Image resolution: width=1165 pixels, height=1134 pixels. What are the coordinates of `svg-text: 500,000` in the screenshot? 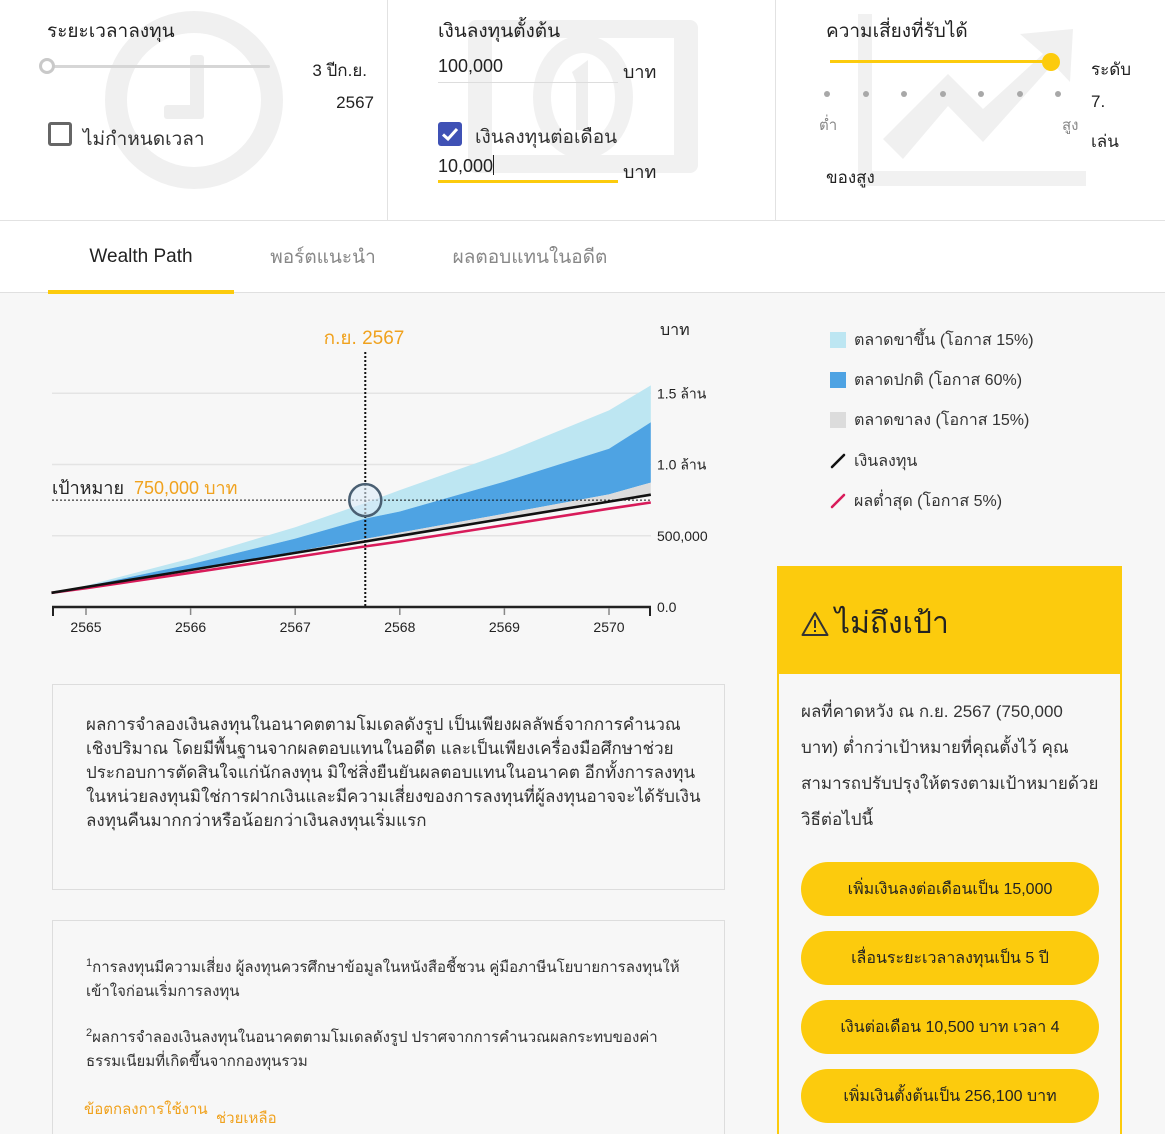 It's located at (682, 536).